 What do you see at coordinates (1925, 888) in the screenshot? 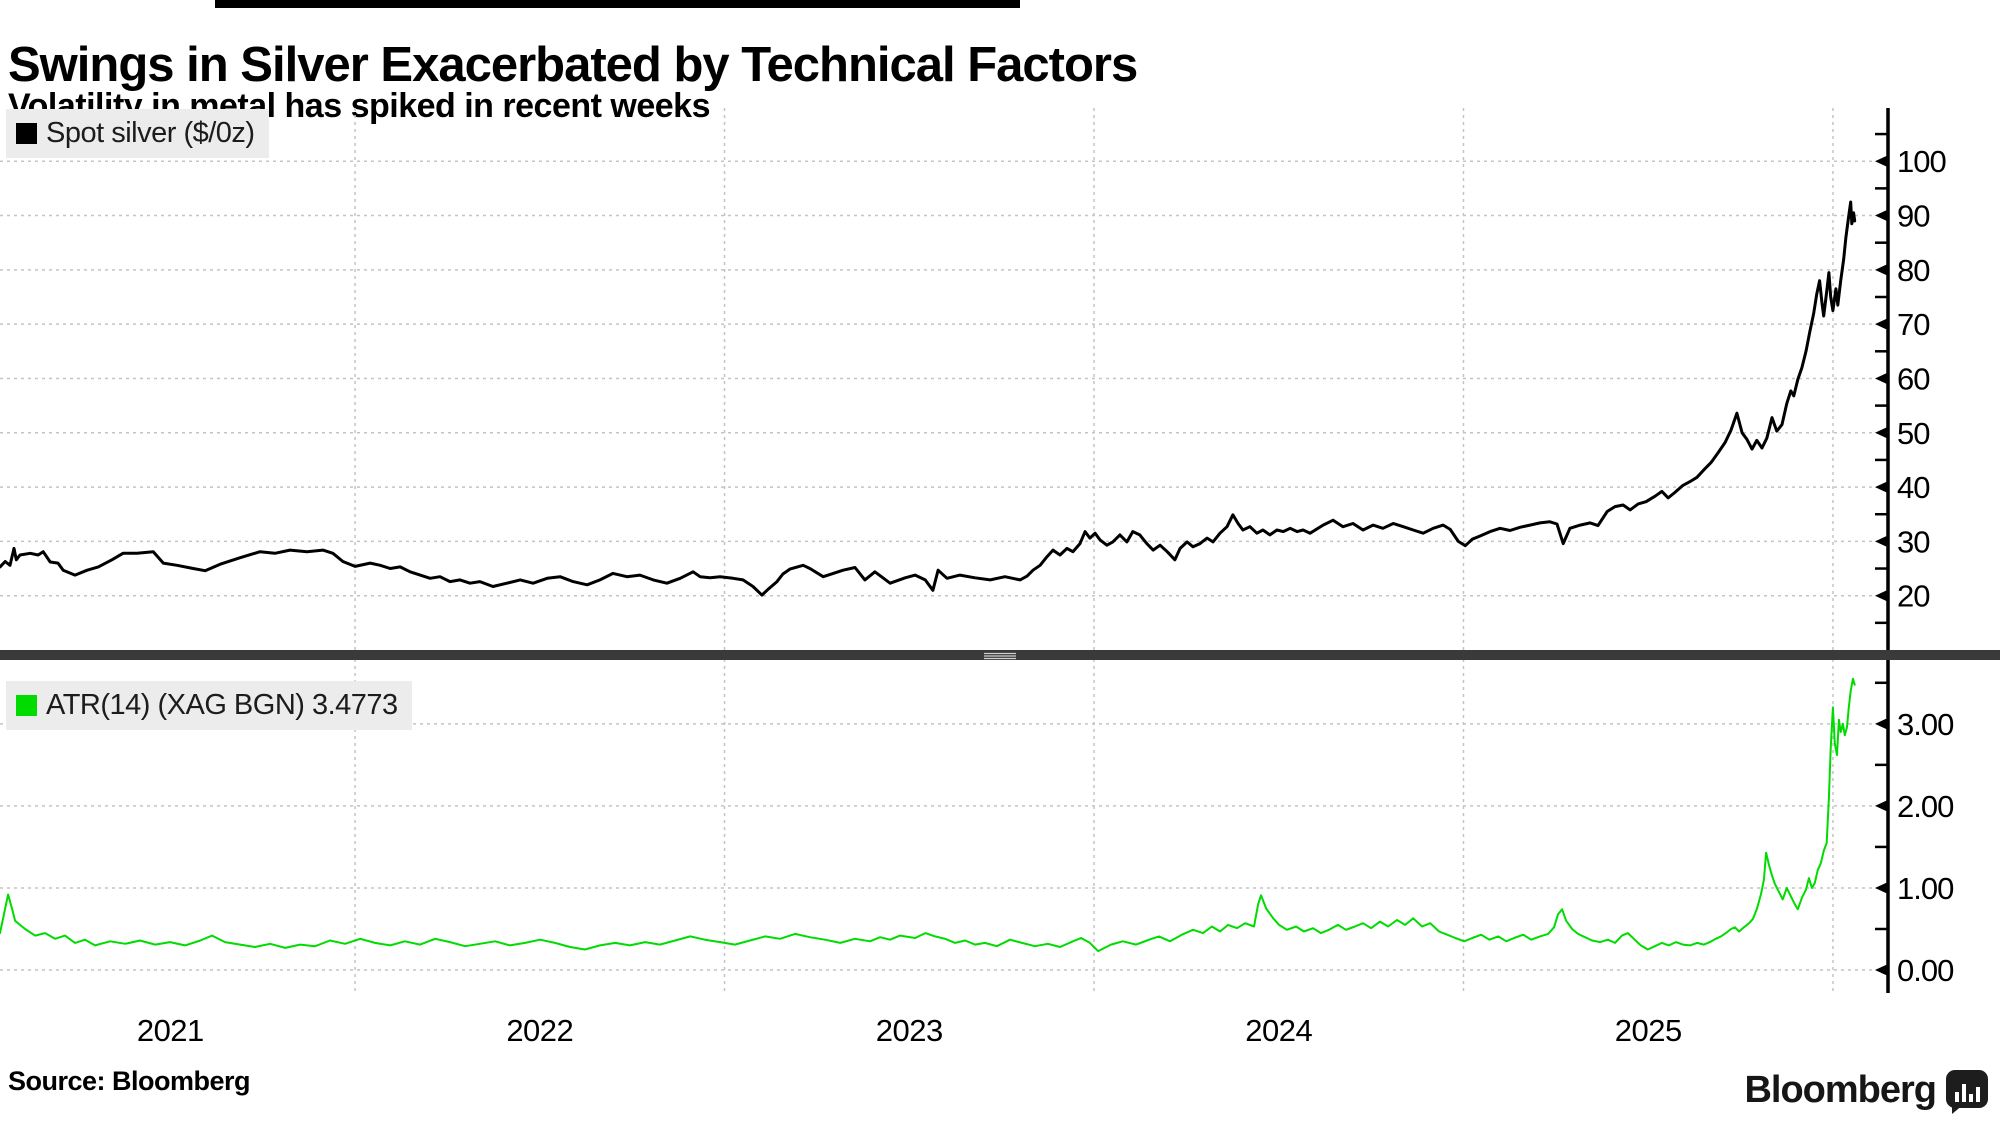
I see `y-tick-label-atr-1: 1.00` at bounding box center [1925, 888].